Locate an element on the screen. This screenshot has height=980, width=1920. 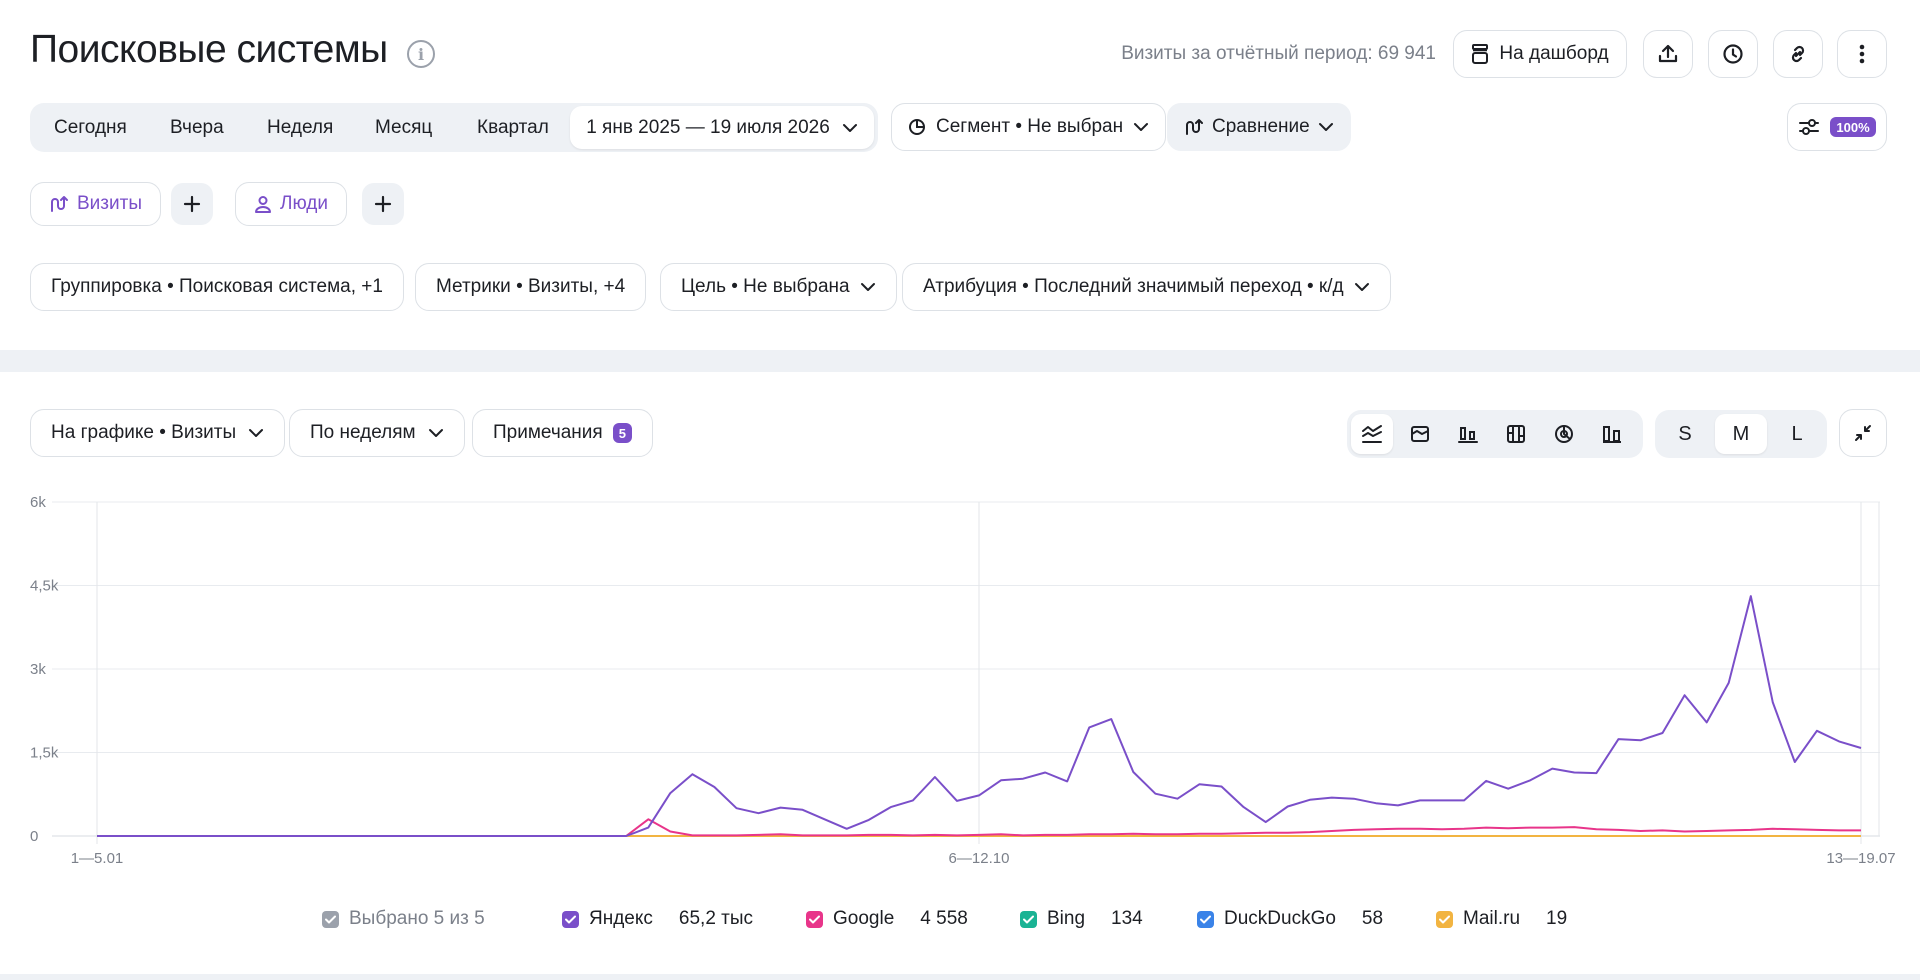
period-quarter: Квартал is located at coordinates (513, 127).